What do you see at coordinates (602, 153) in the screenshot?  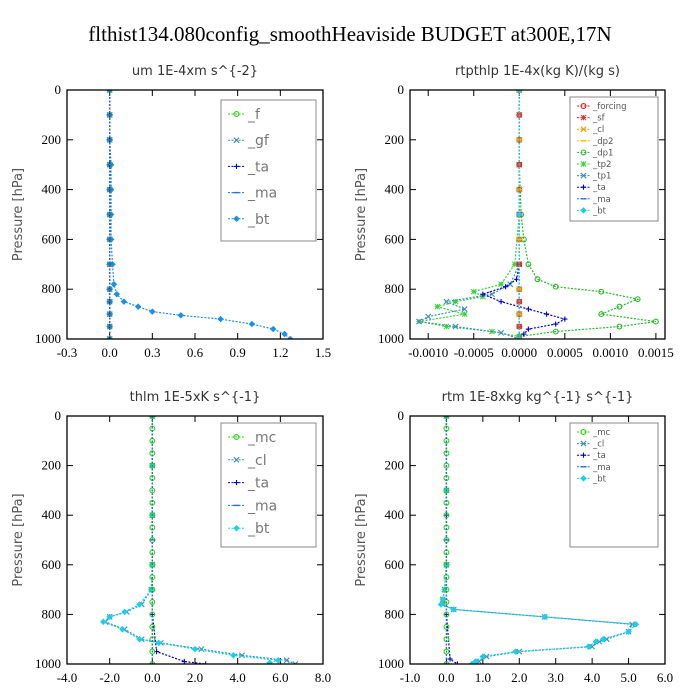 I see `legend-label: _dp1` at bounding box center [602, 153].